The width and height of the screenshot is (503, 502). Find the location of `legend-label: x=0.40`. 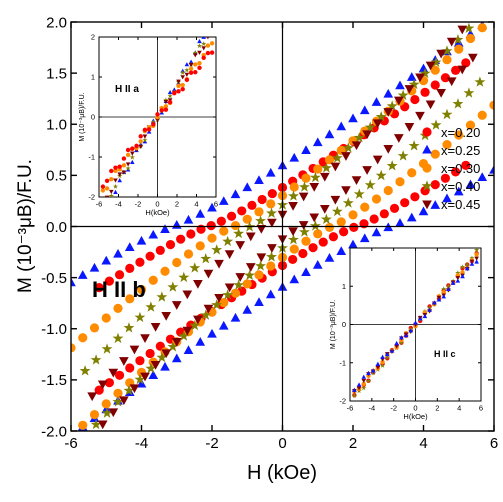

legend-label: x=0.40 is located at coordinates (460, 186).